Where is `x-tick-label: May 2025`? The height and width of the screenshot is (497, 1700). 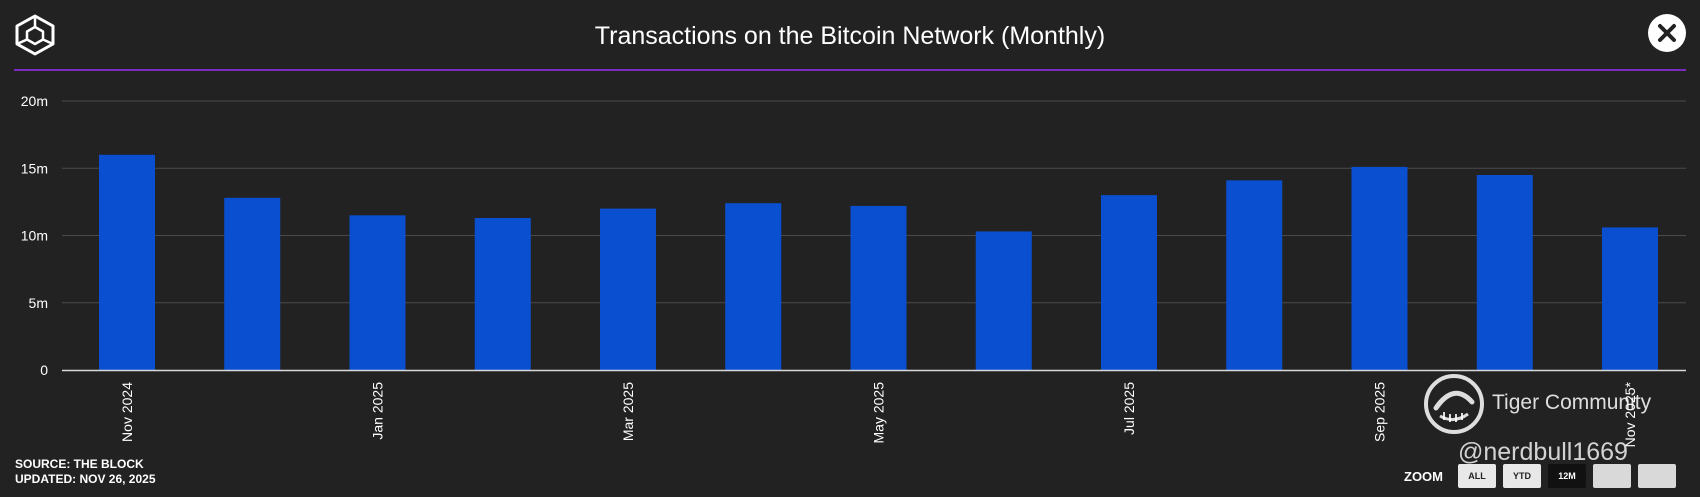 x-tick-label: May 2025 is located at coordinates (879, 413).